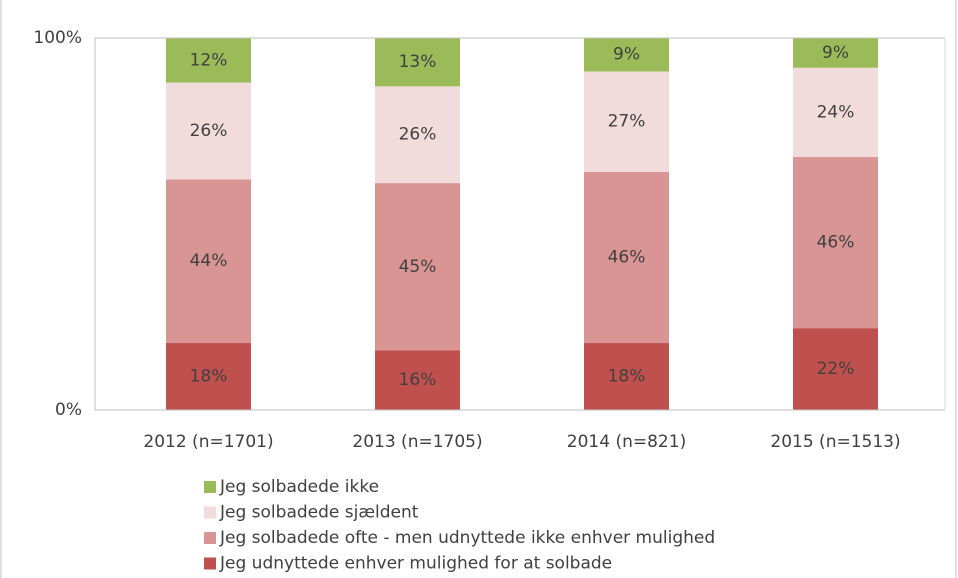 The width and height of the screenshot is (958, 578). I want to click on value-label: 22%, so click(836, 369).